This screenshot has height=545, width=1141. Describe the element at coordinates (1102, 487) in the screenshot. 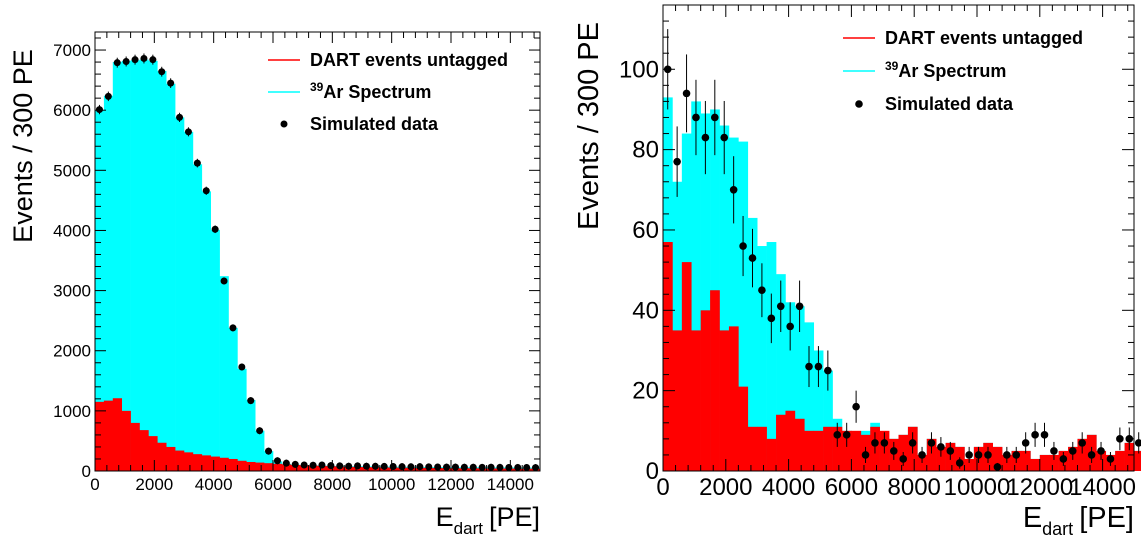

I see `x-tick-label: 14000` at that location.